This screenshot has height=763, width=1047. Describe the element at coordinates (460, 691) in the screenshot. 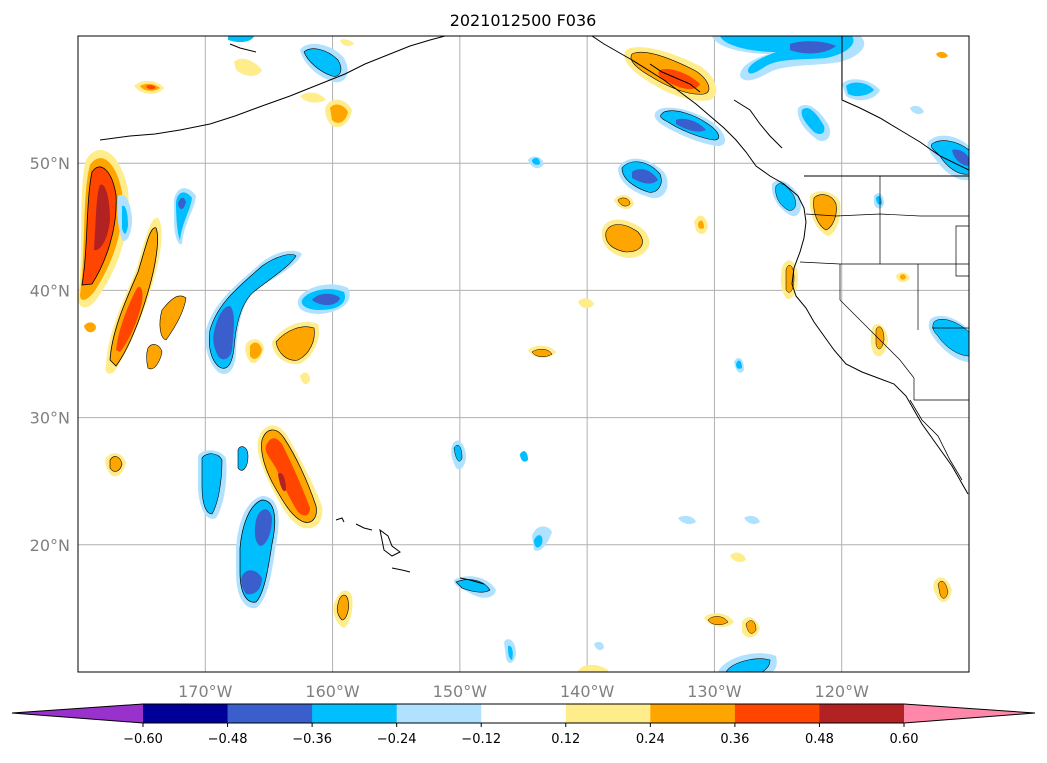

I see `longitude-label: 150°W` at that location.